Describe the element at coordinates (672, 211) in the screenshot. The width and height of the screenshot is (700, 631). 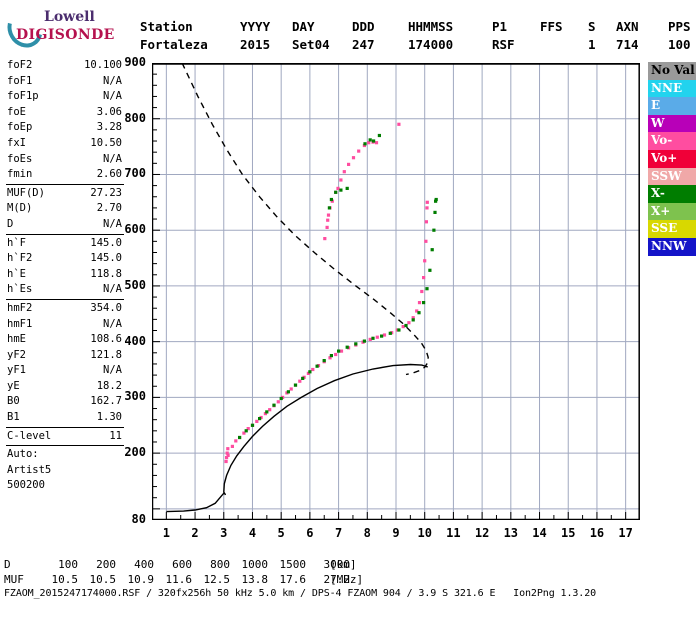
I see `legend-item-x-: X+` at that location.